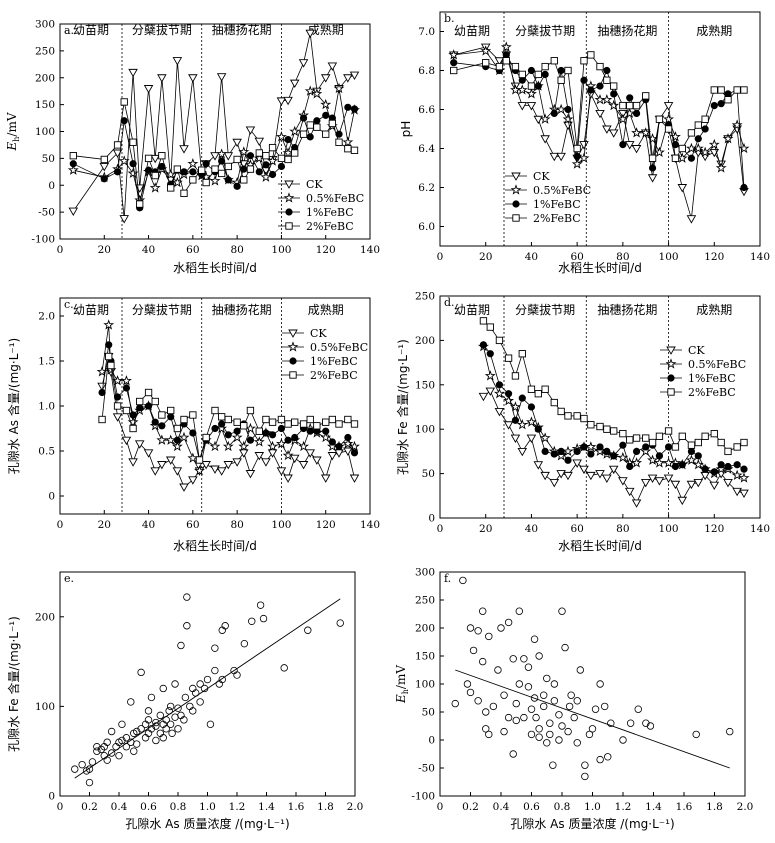 This screenshot has width=775, height=843. Describe the element at coordinates (714, 30) in the screenshot. I see `stage-label: 成熟期` at that location.